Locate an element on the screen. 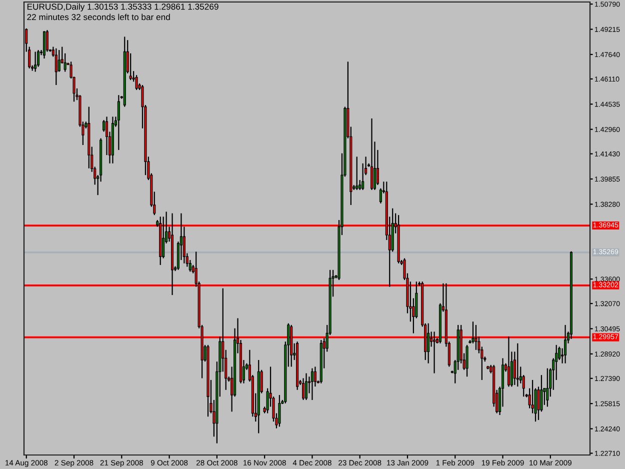  text: 22 minutes 32 seconds left to bar end is located at coordinates (98, 17).